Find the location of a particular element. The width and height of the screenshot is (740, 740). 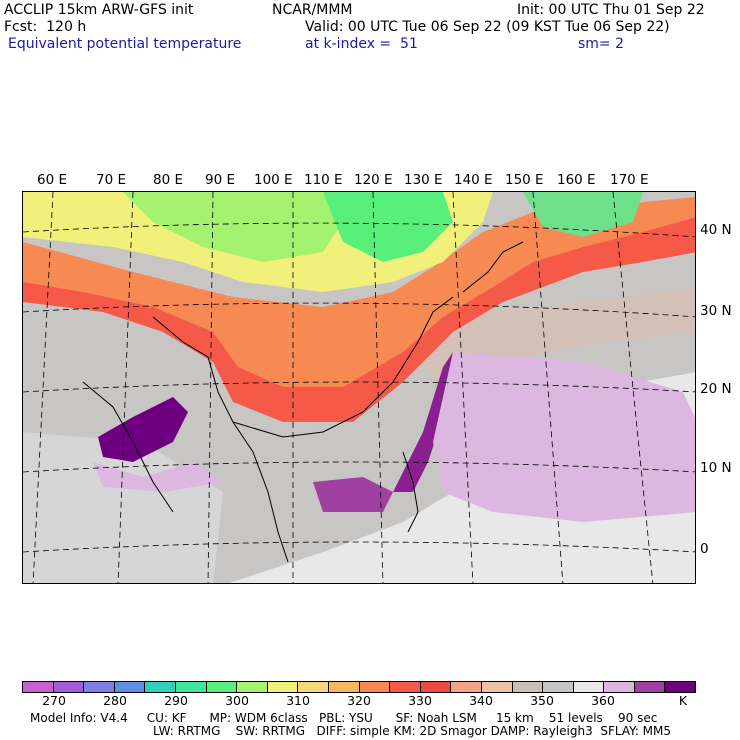

field-name: Equivalent potential temperature is located at coordinates (125, 44).